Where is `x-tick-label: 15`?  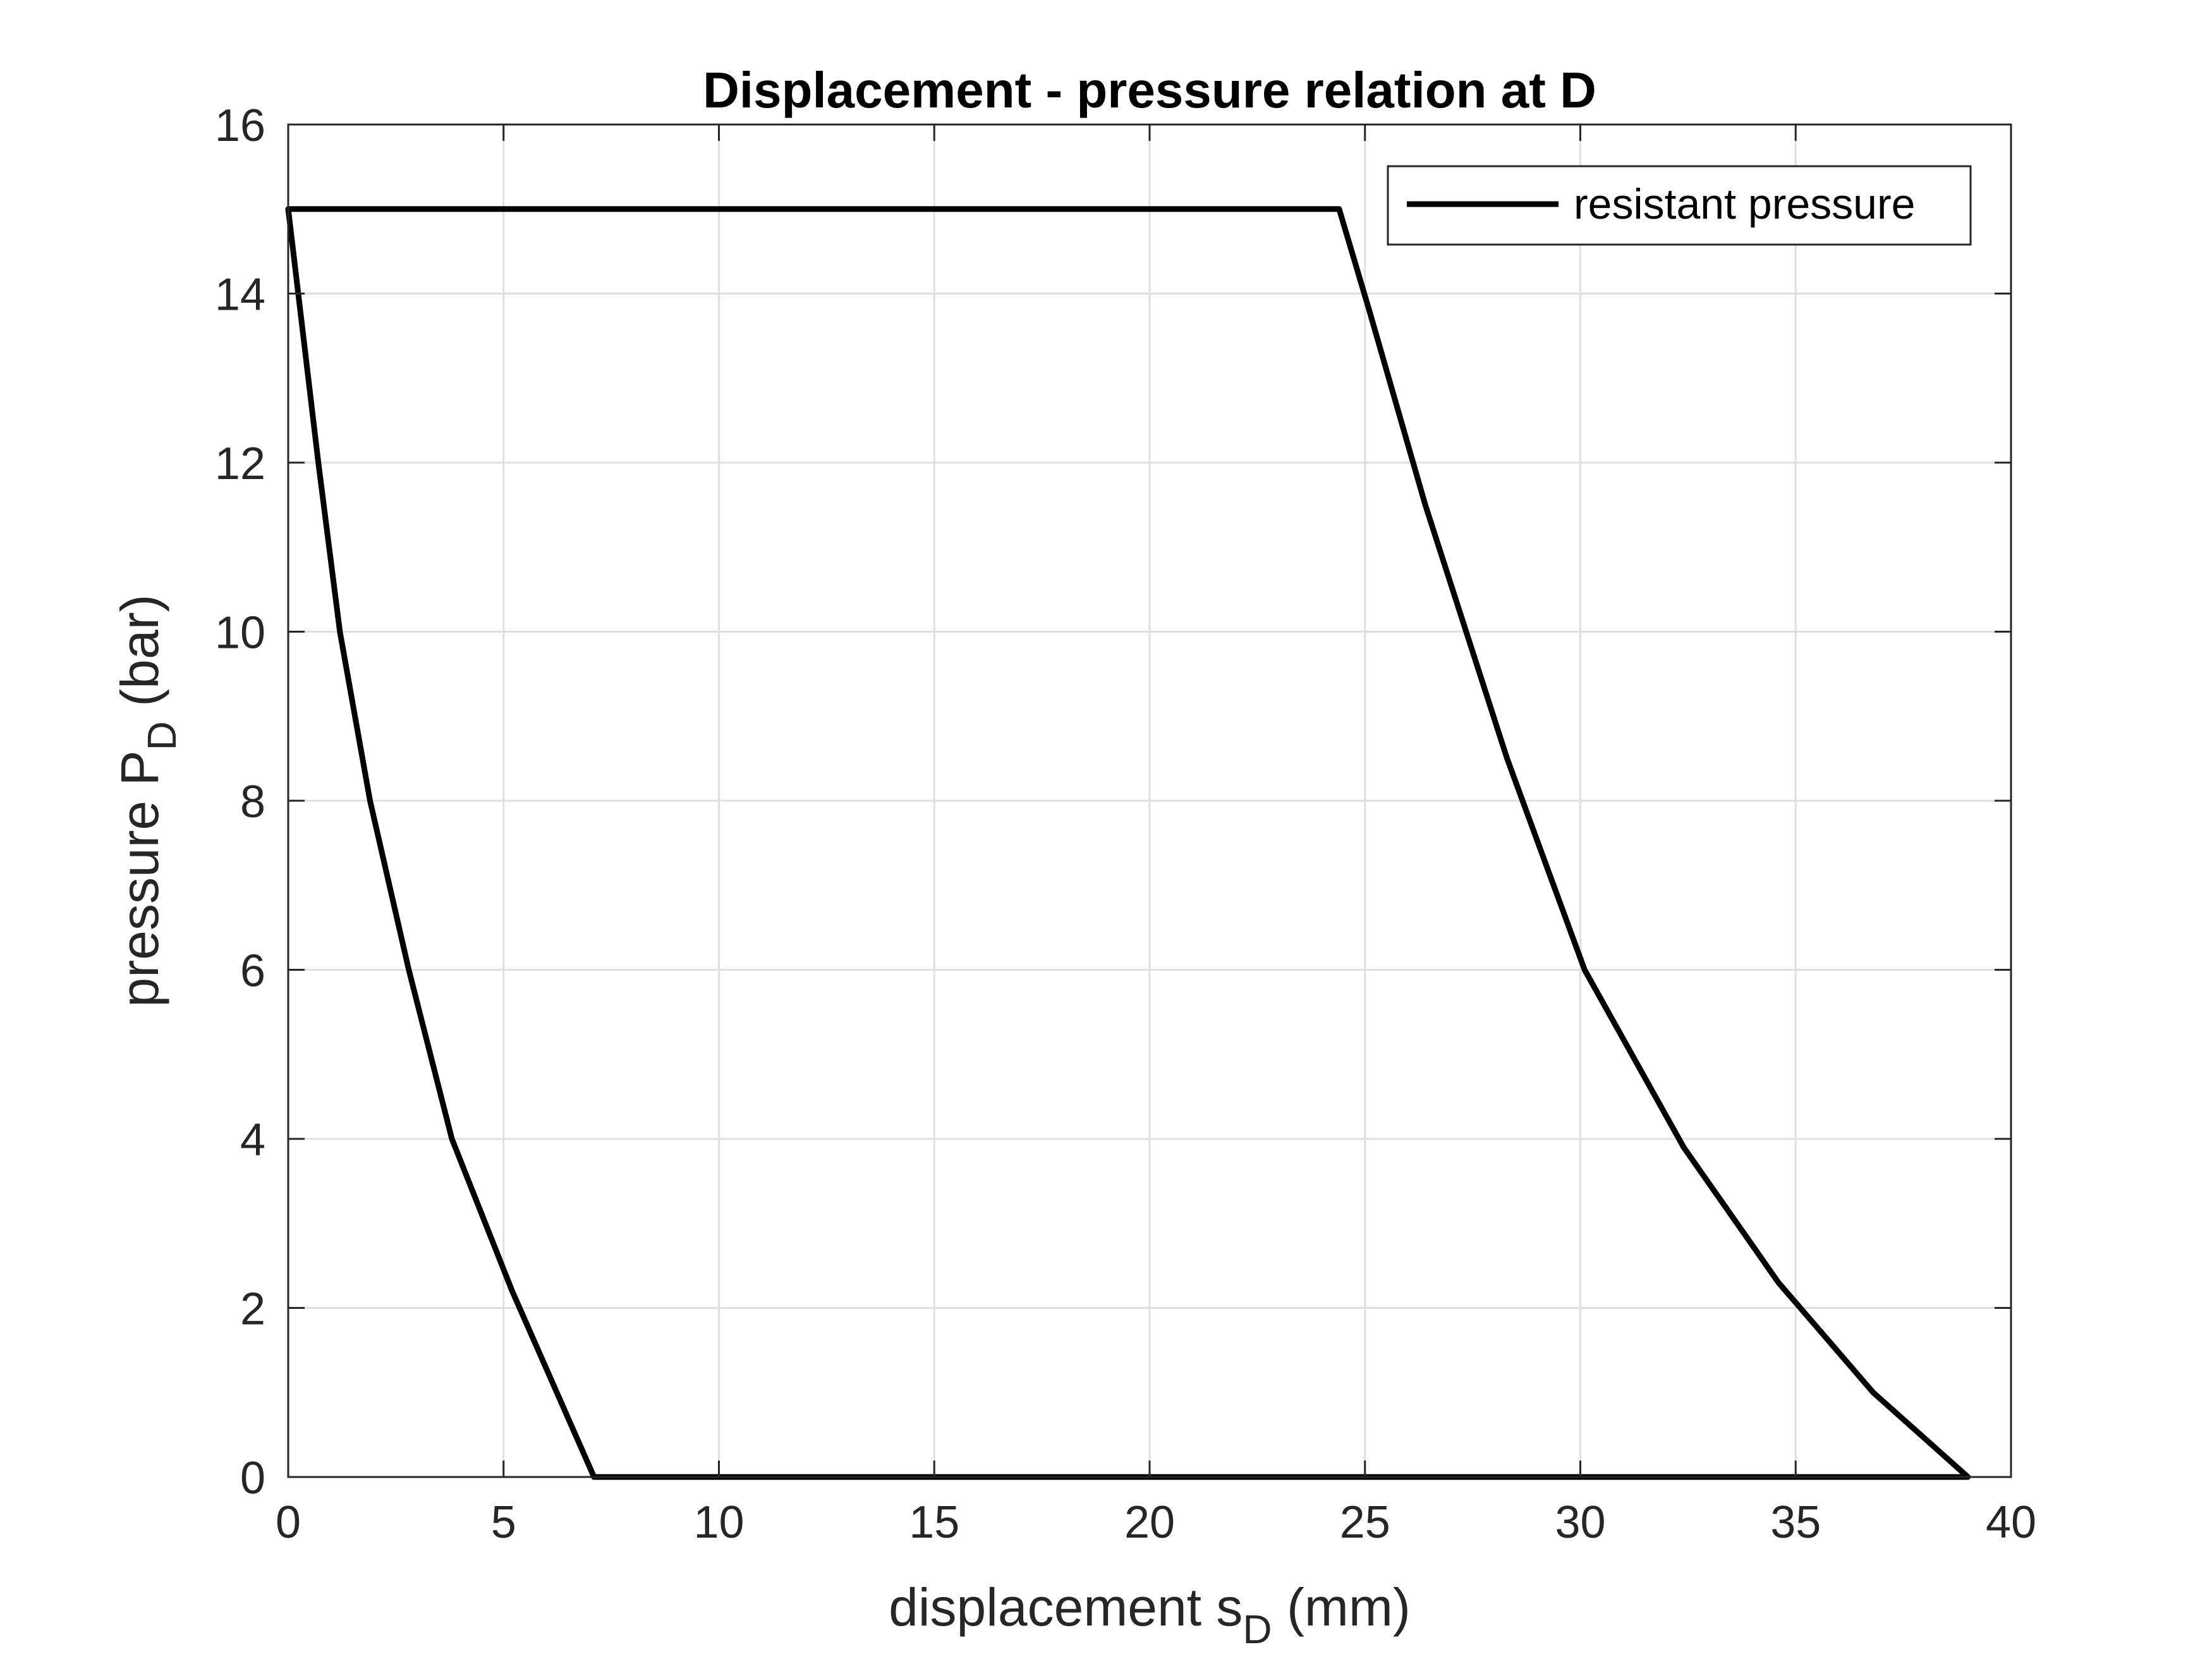 x-tick-label: 15 is located at coordinates (934, 1522).